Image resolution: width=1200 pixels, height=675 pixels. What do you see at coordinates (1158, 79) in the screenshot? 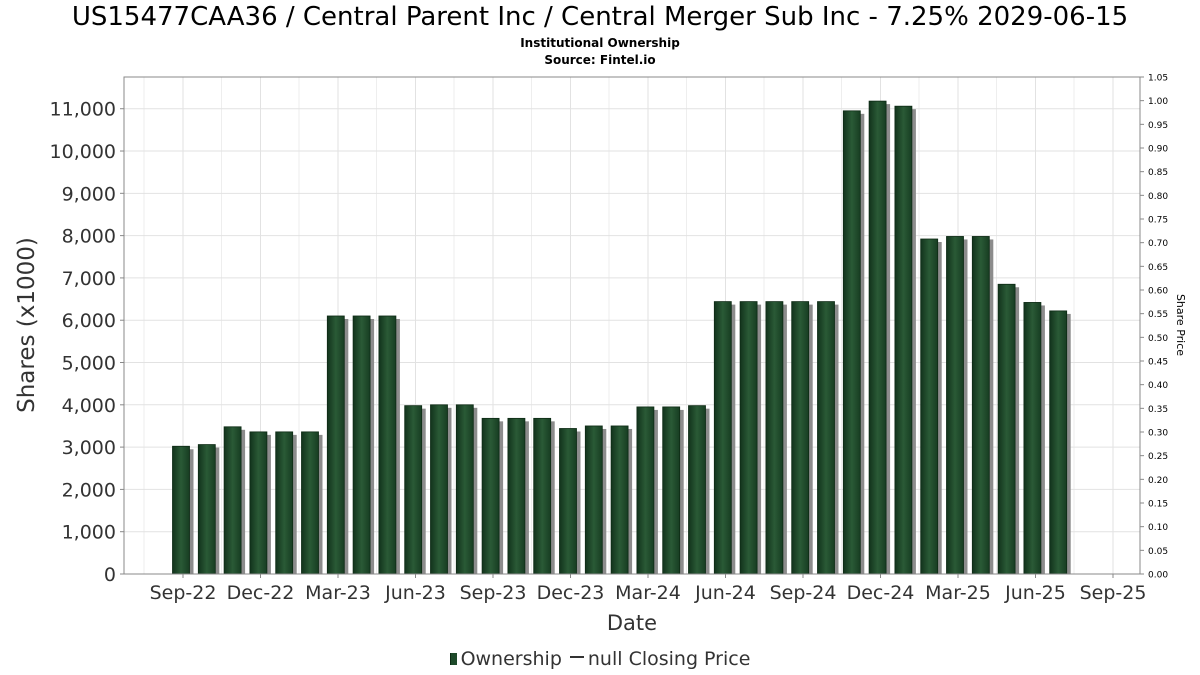
I see `y2-tick-label: 1.05` at bounding box center [1158, 79].